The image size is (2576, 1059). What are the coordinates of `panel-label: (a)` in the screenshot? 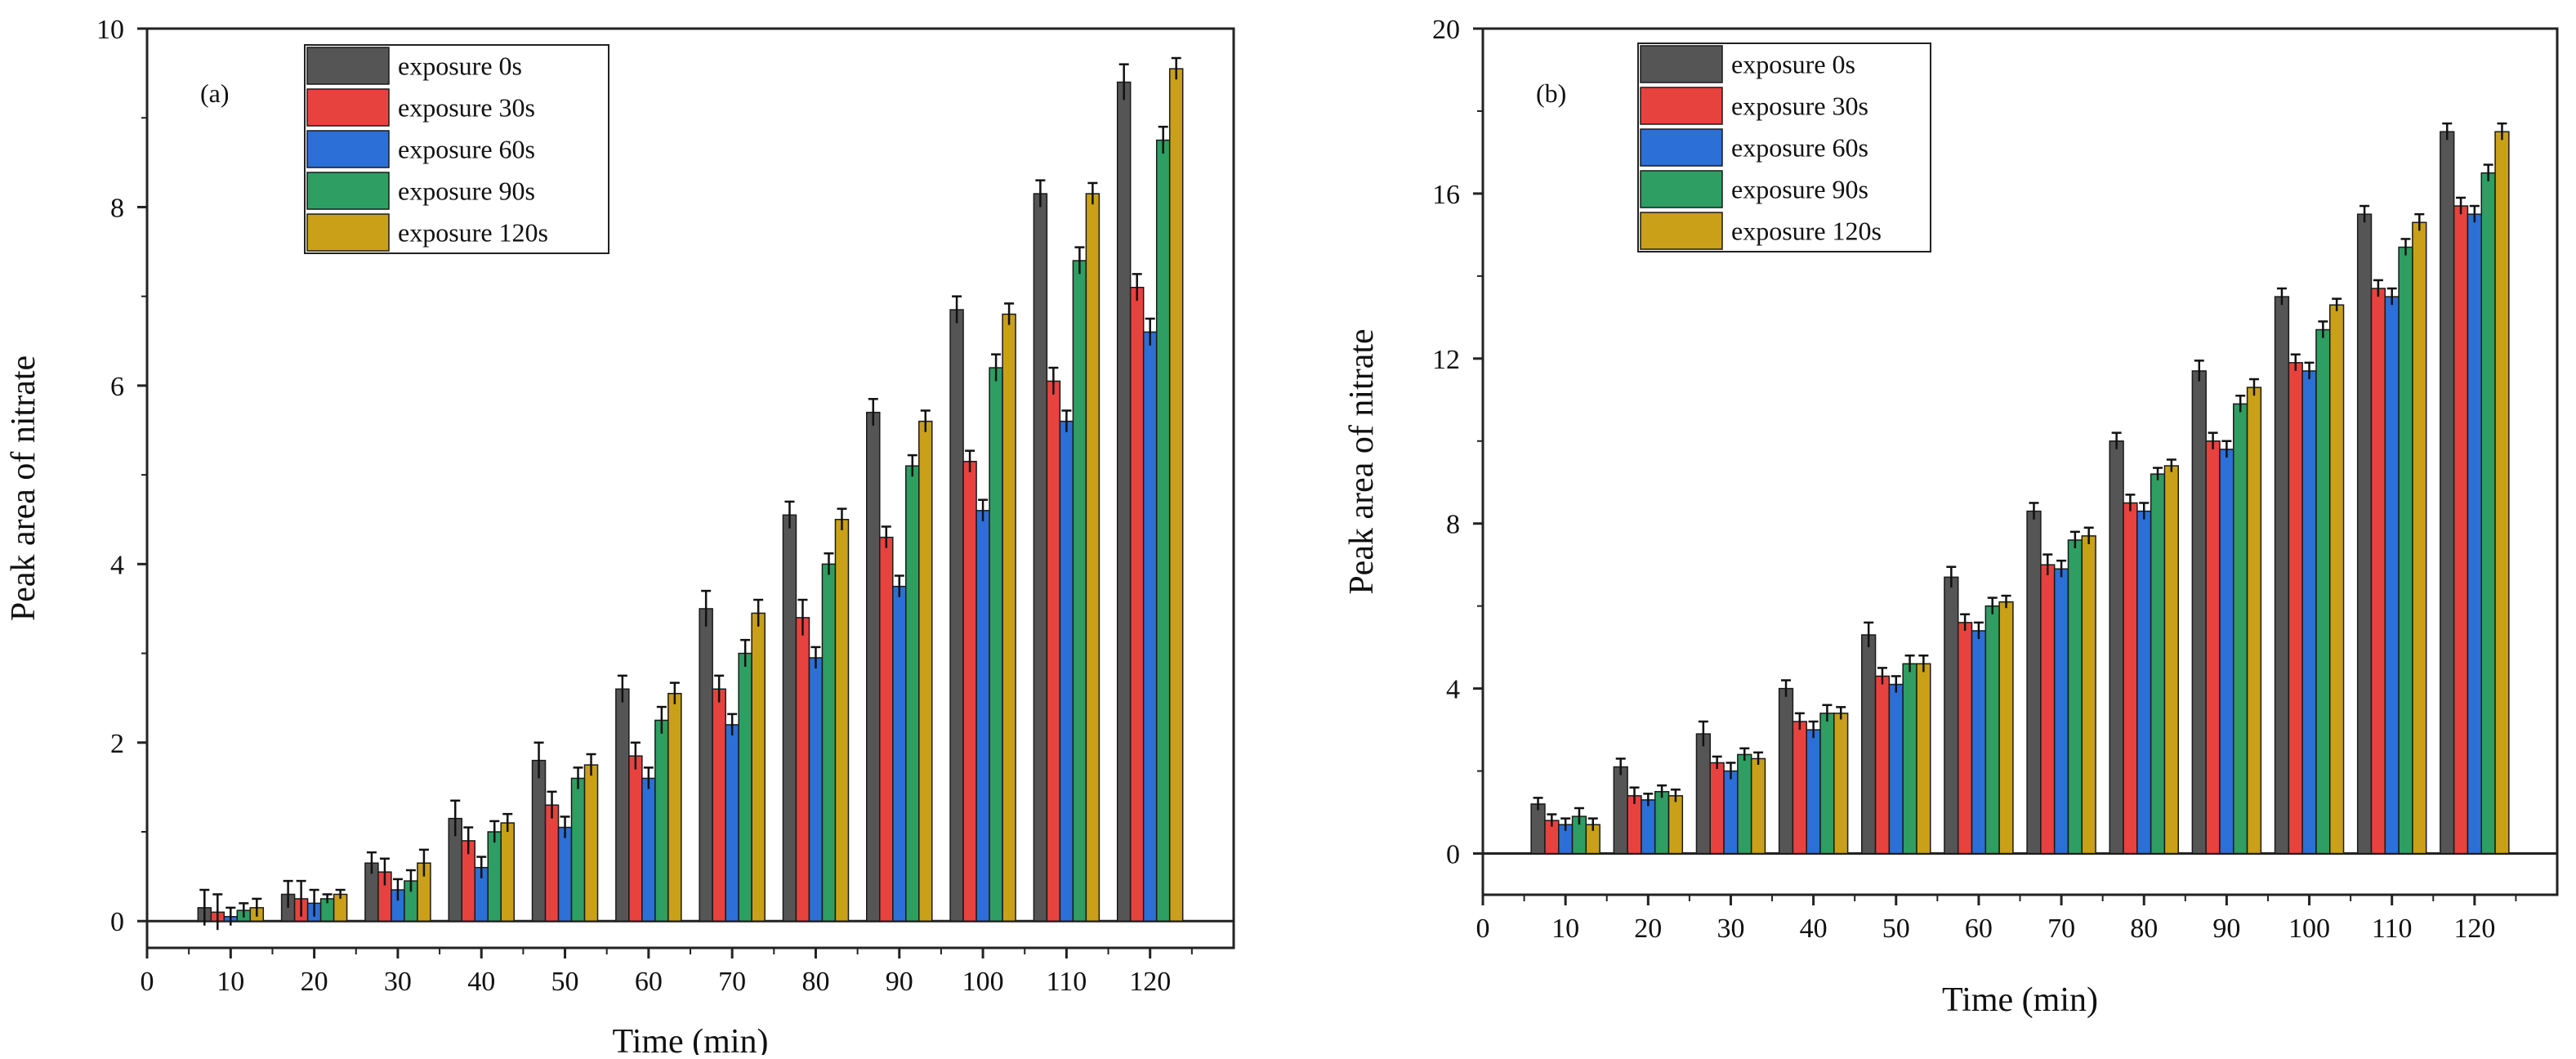 It's located at (215, 93).